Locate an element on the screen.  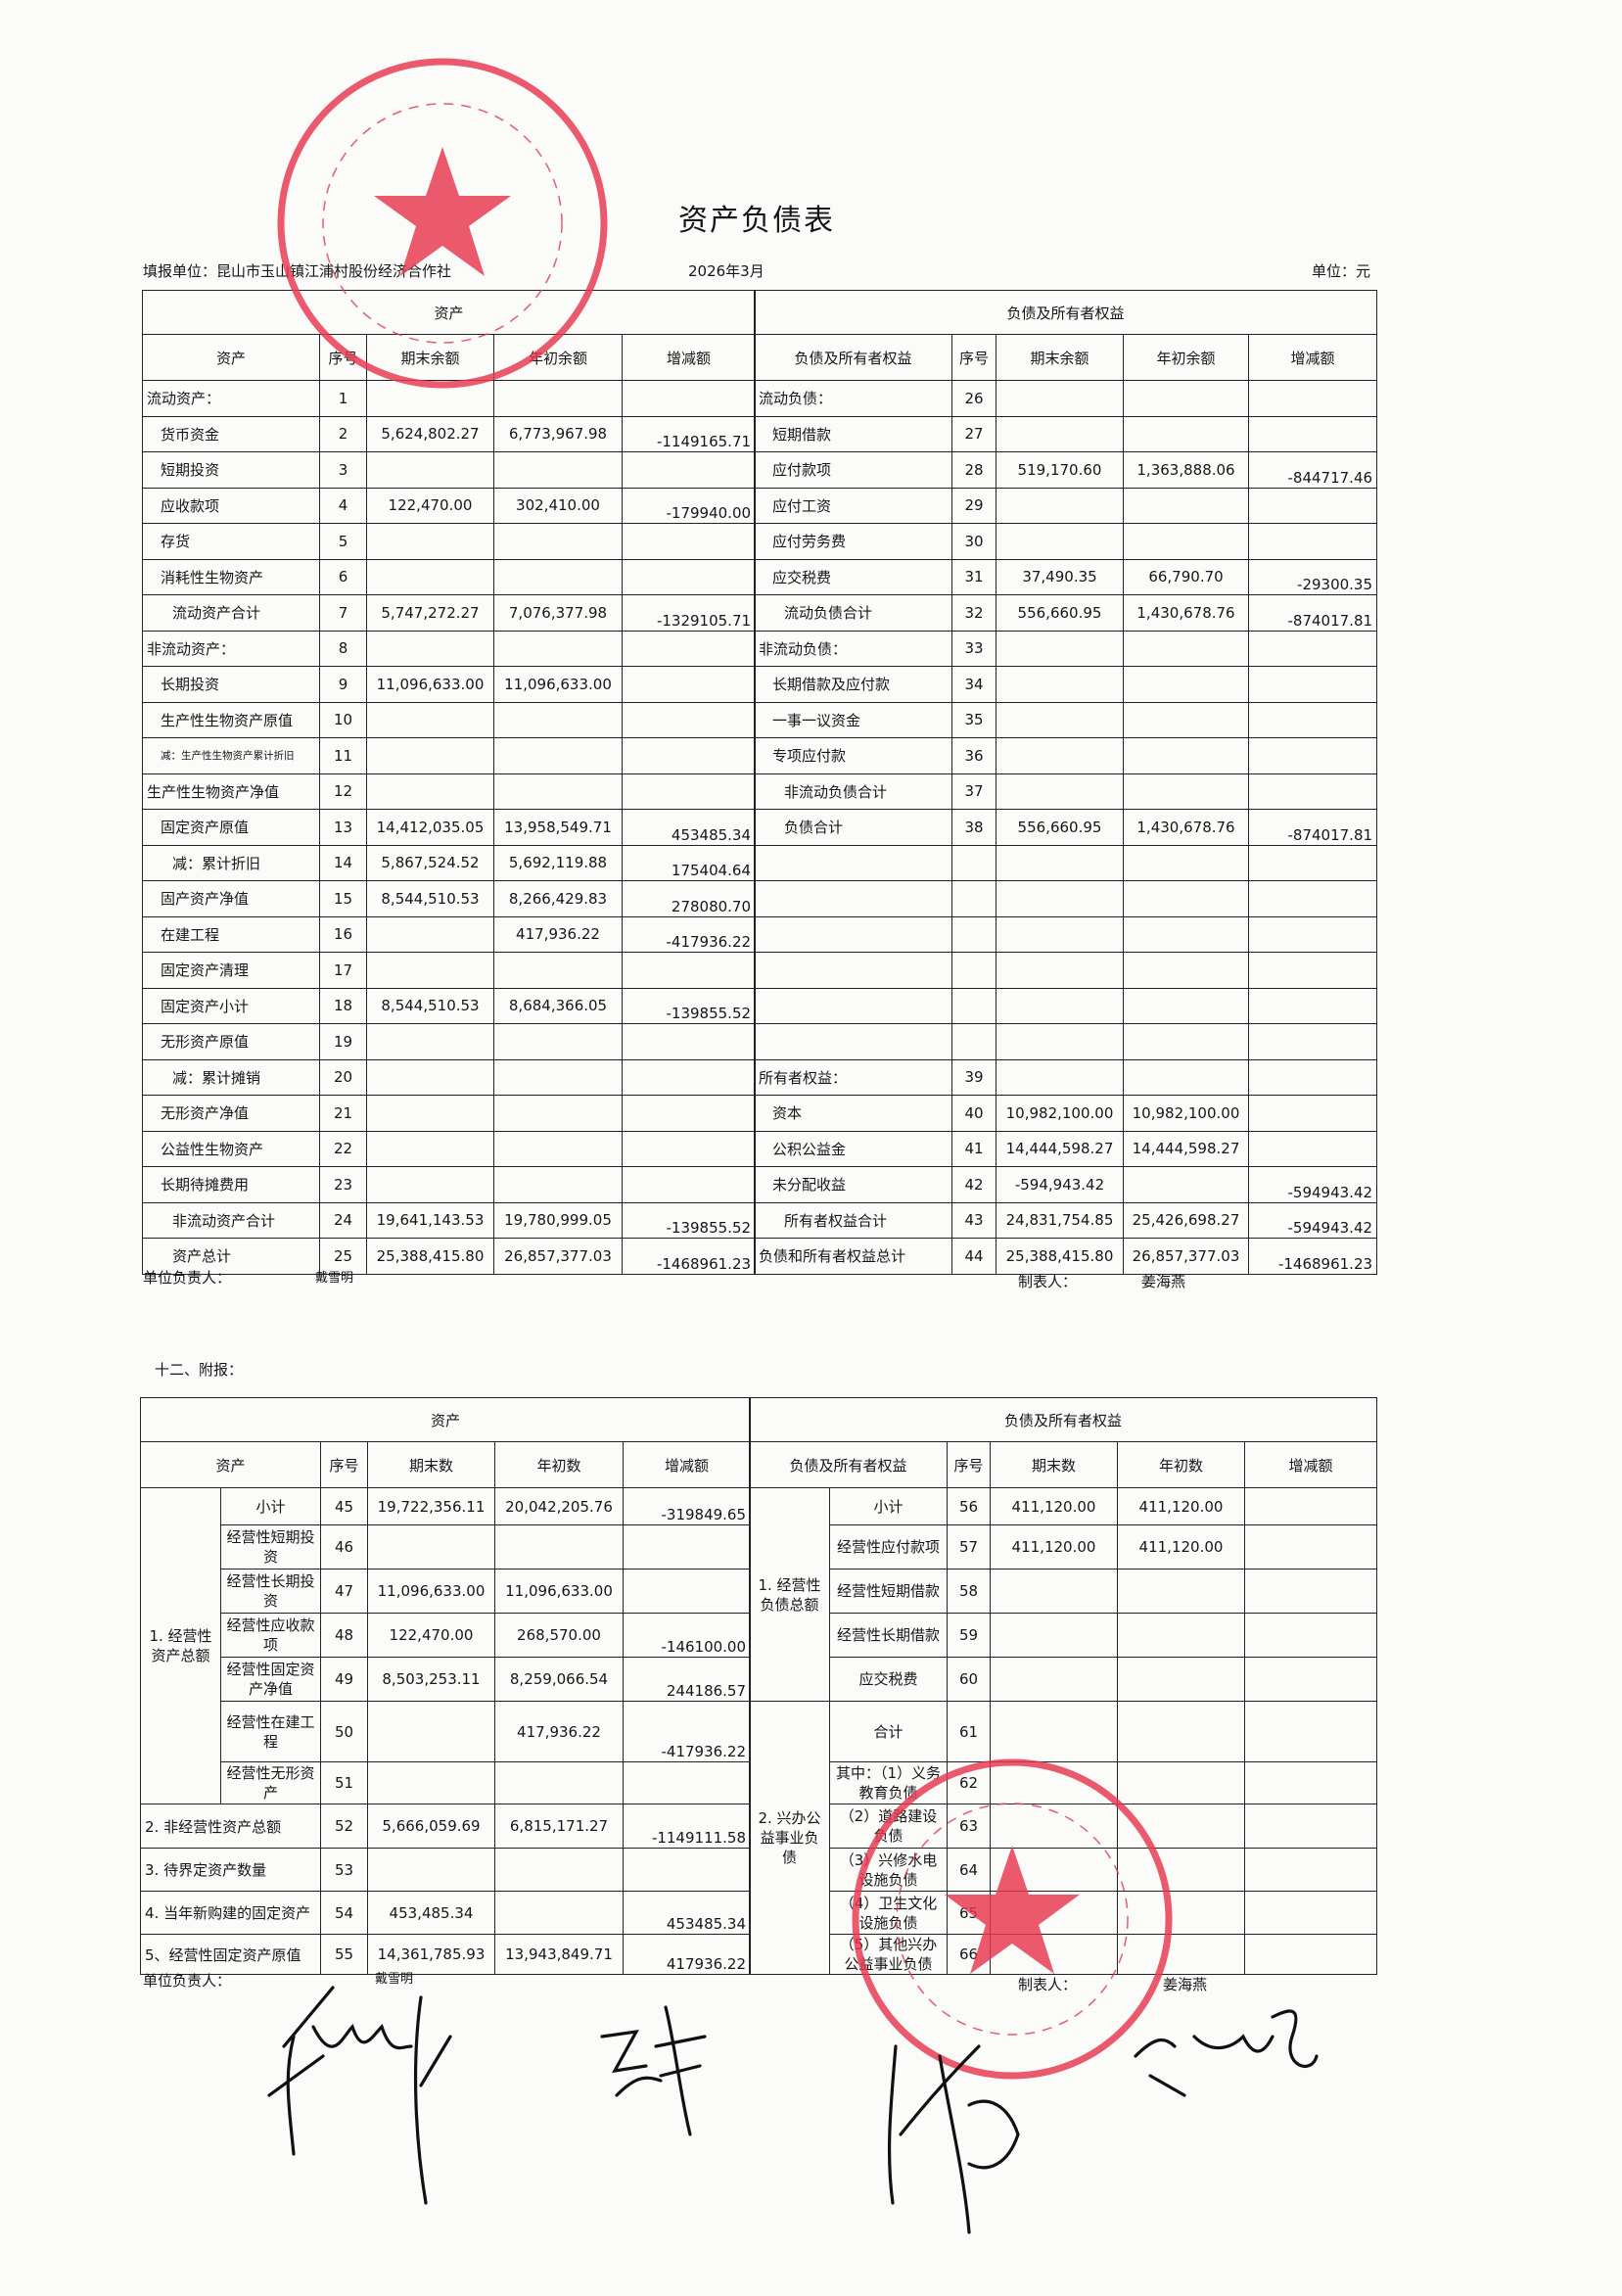
row-seq: 9 is located at coordinates (343, 684).